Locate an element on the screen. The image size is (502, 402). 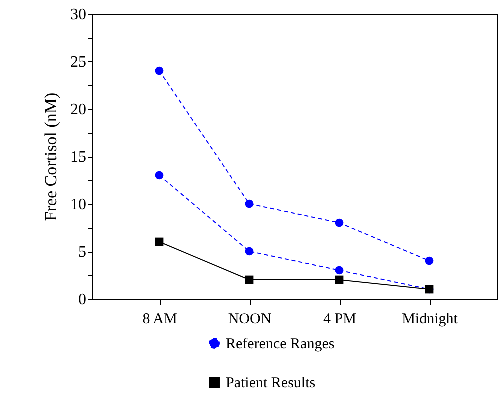
y-tick-label: 15 is located at coordinates (78, 157).